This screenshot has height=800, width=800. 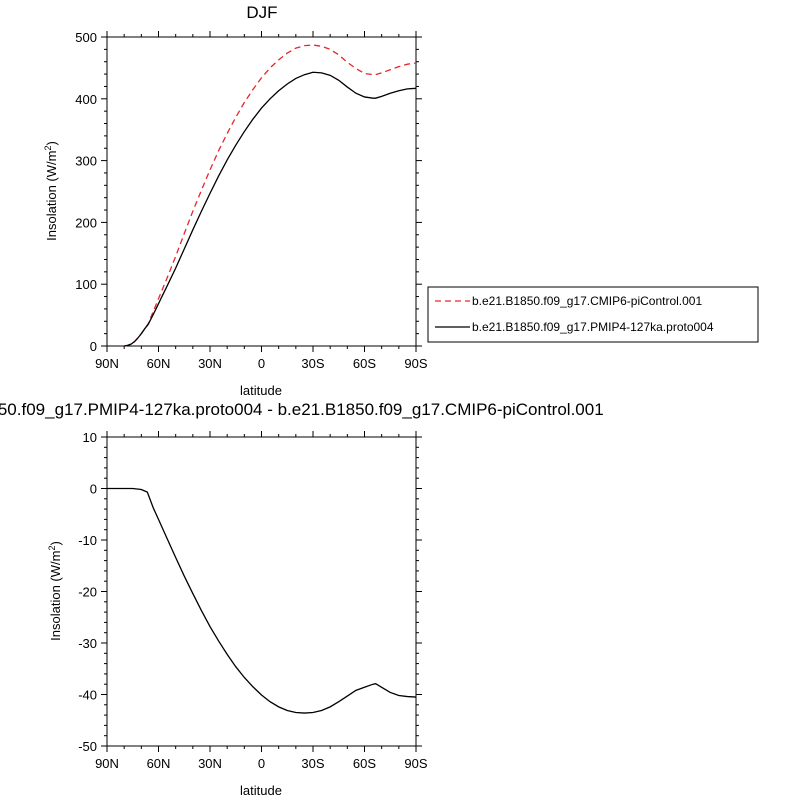 I want to click on y-tick-label: 200, so click(x=86, y=222).